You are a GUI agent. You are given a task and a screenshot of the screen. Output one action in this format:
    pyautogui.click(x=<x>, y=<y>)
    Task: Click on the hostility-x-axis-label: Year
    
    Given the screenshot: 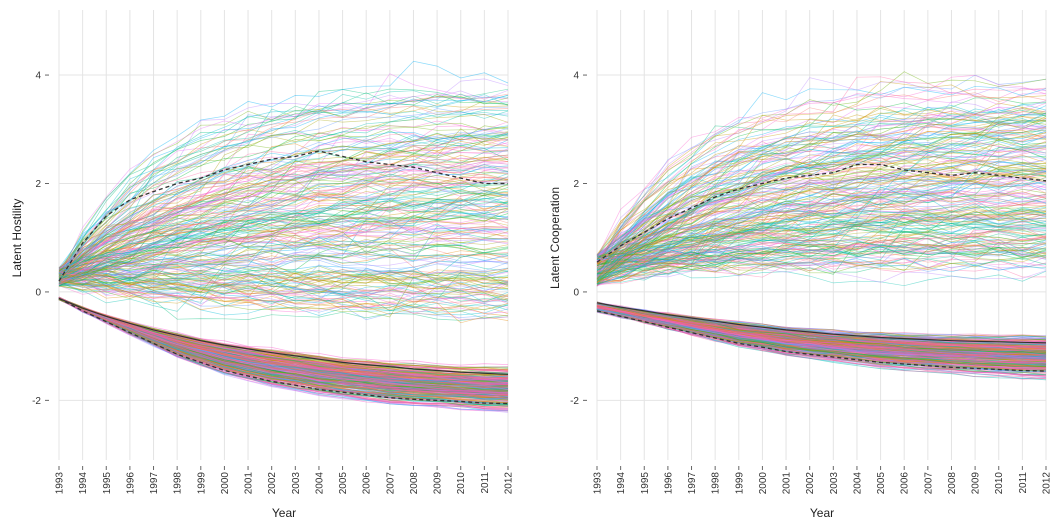 What is the action you would take?
    pyautogui.click(x=284, y=513)
    